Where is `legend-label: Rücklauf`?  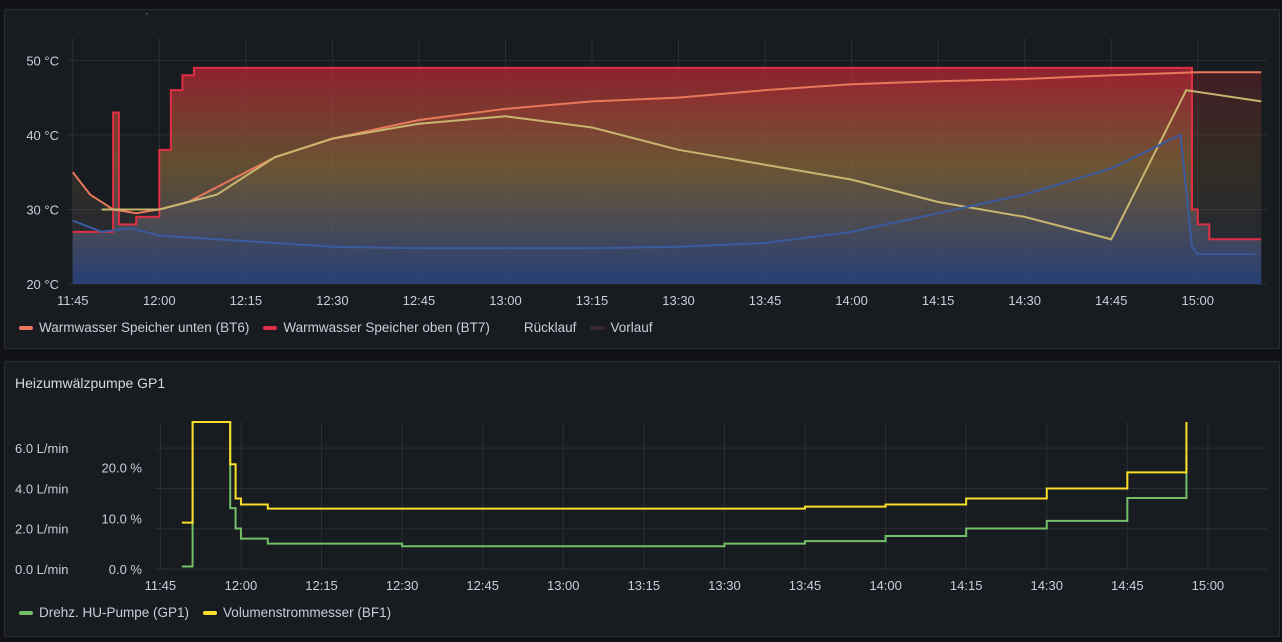
legend-label: Rücklauf is located at coordinates (550, 327).